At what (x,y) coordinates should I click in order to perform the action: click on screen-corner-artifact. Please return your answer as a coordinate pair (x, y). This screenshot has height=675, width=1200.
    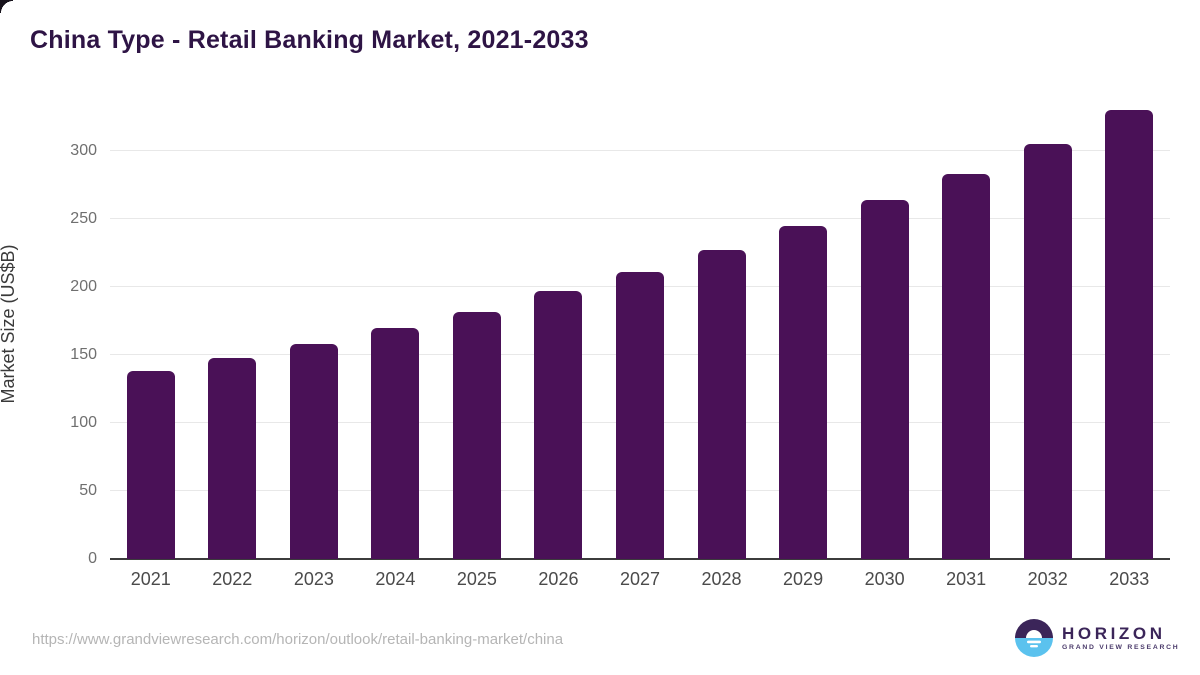
    Looking at the image, I should click on (6, 6).